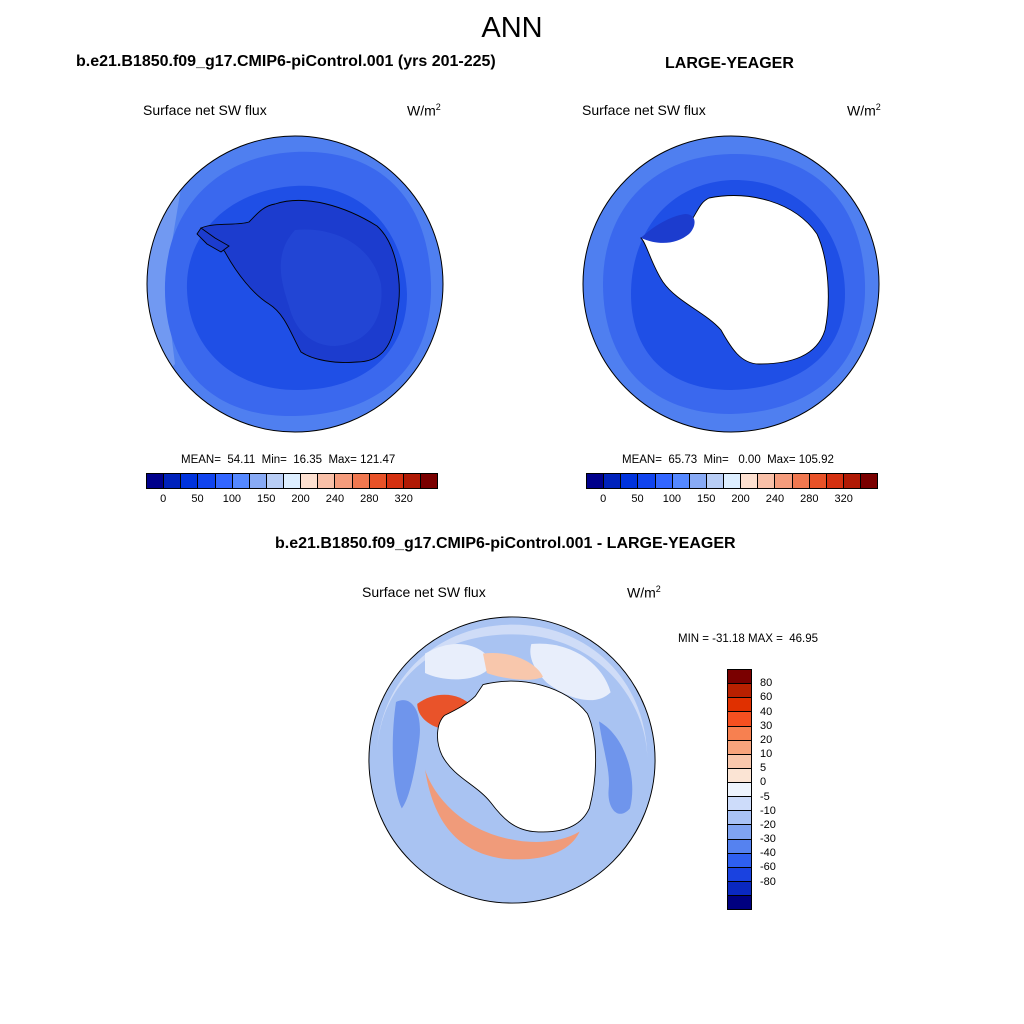 The height and width of the screenshot is (1024, 1024). What do you see at coordinates (728, 460) in the screenshot?
I see `top-right-stats: MEAN= 65.73 Min= 0.00 Max= 105.92` at bounding box center [728, 460].